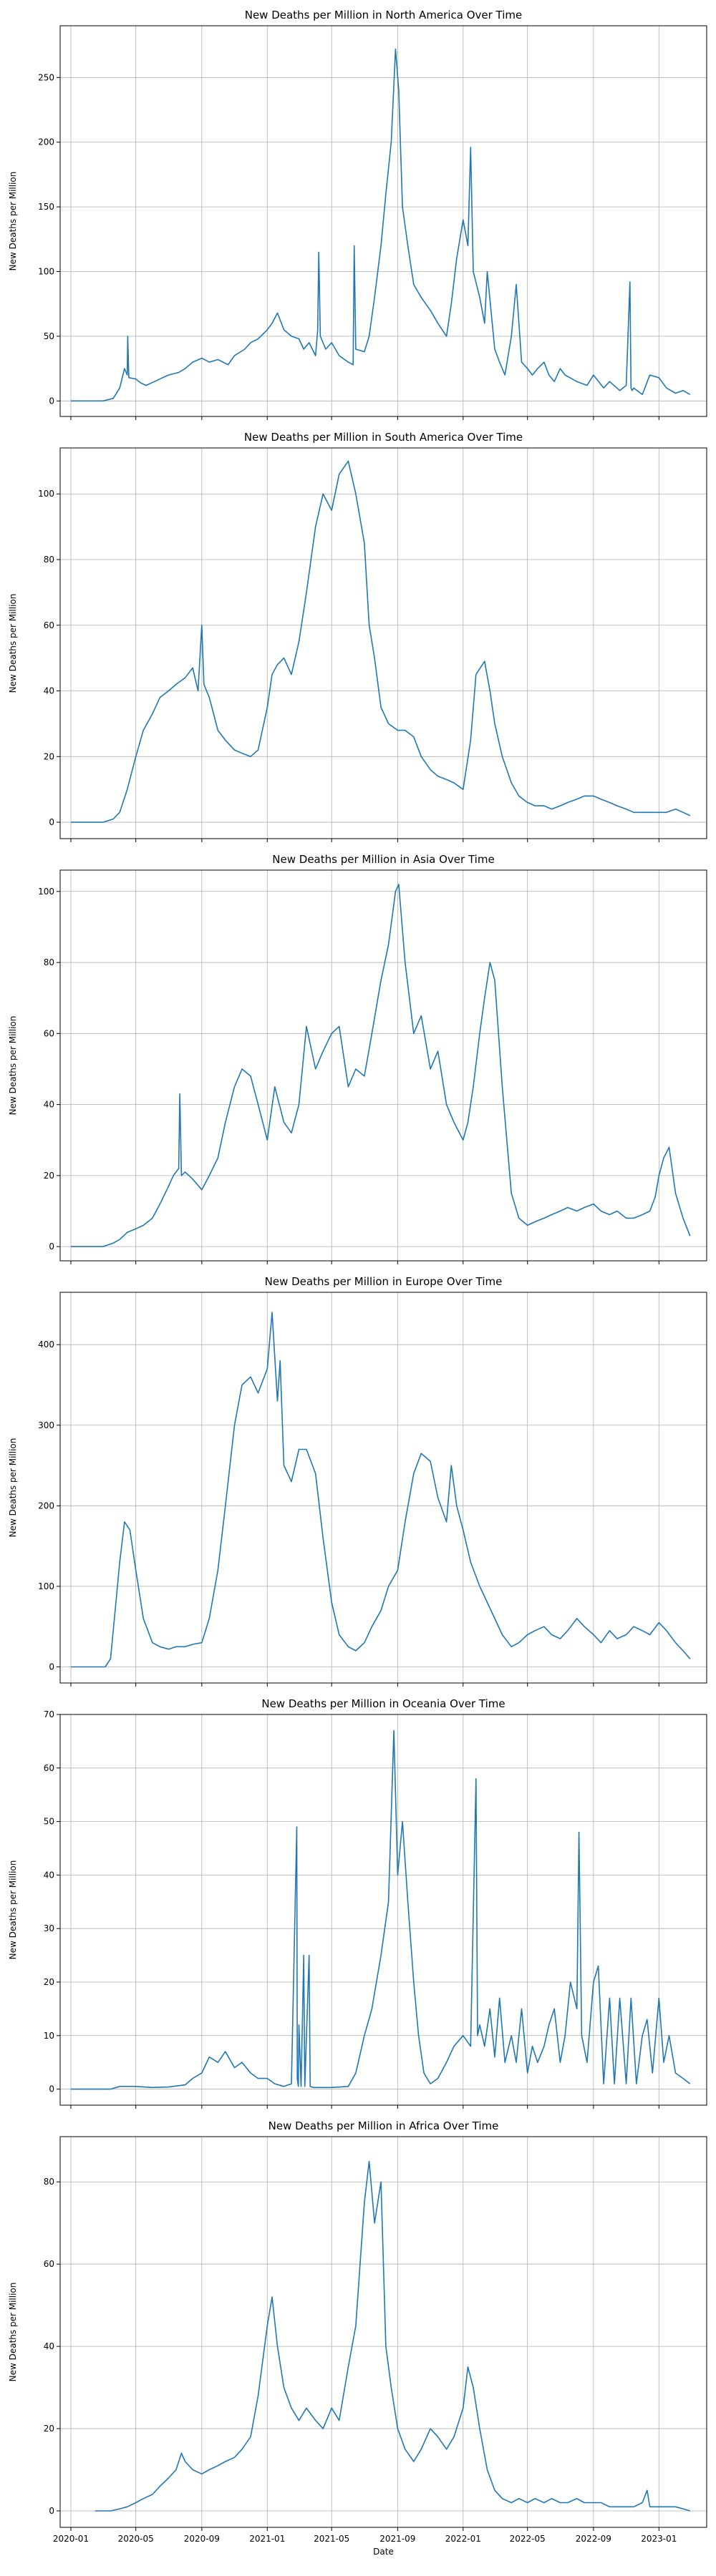 This screenshot has width=716, height=2576. Describe the element at coordinates (267, 2539) in the screenshot. I see `x-tick-label: 2021-01` at that location.